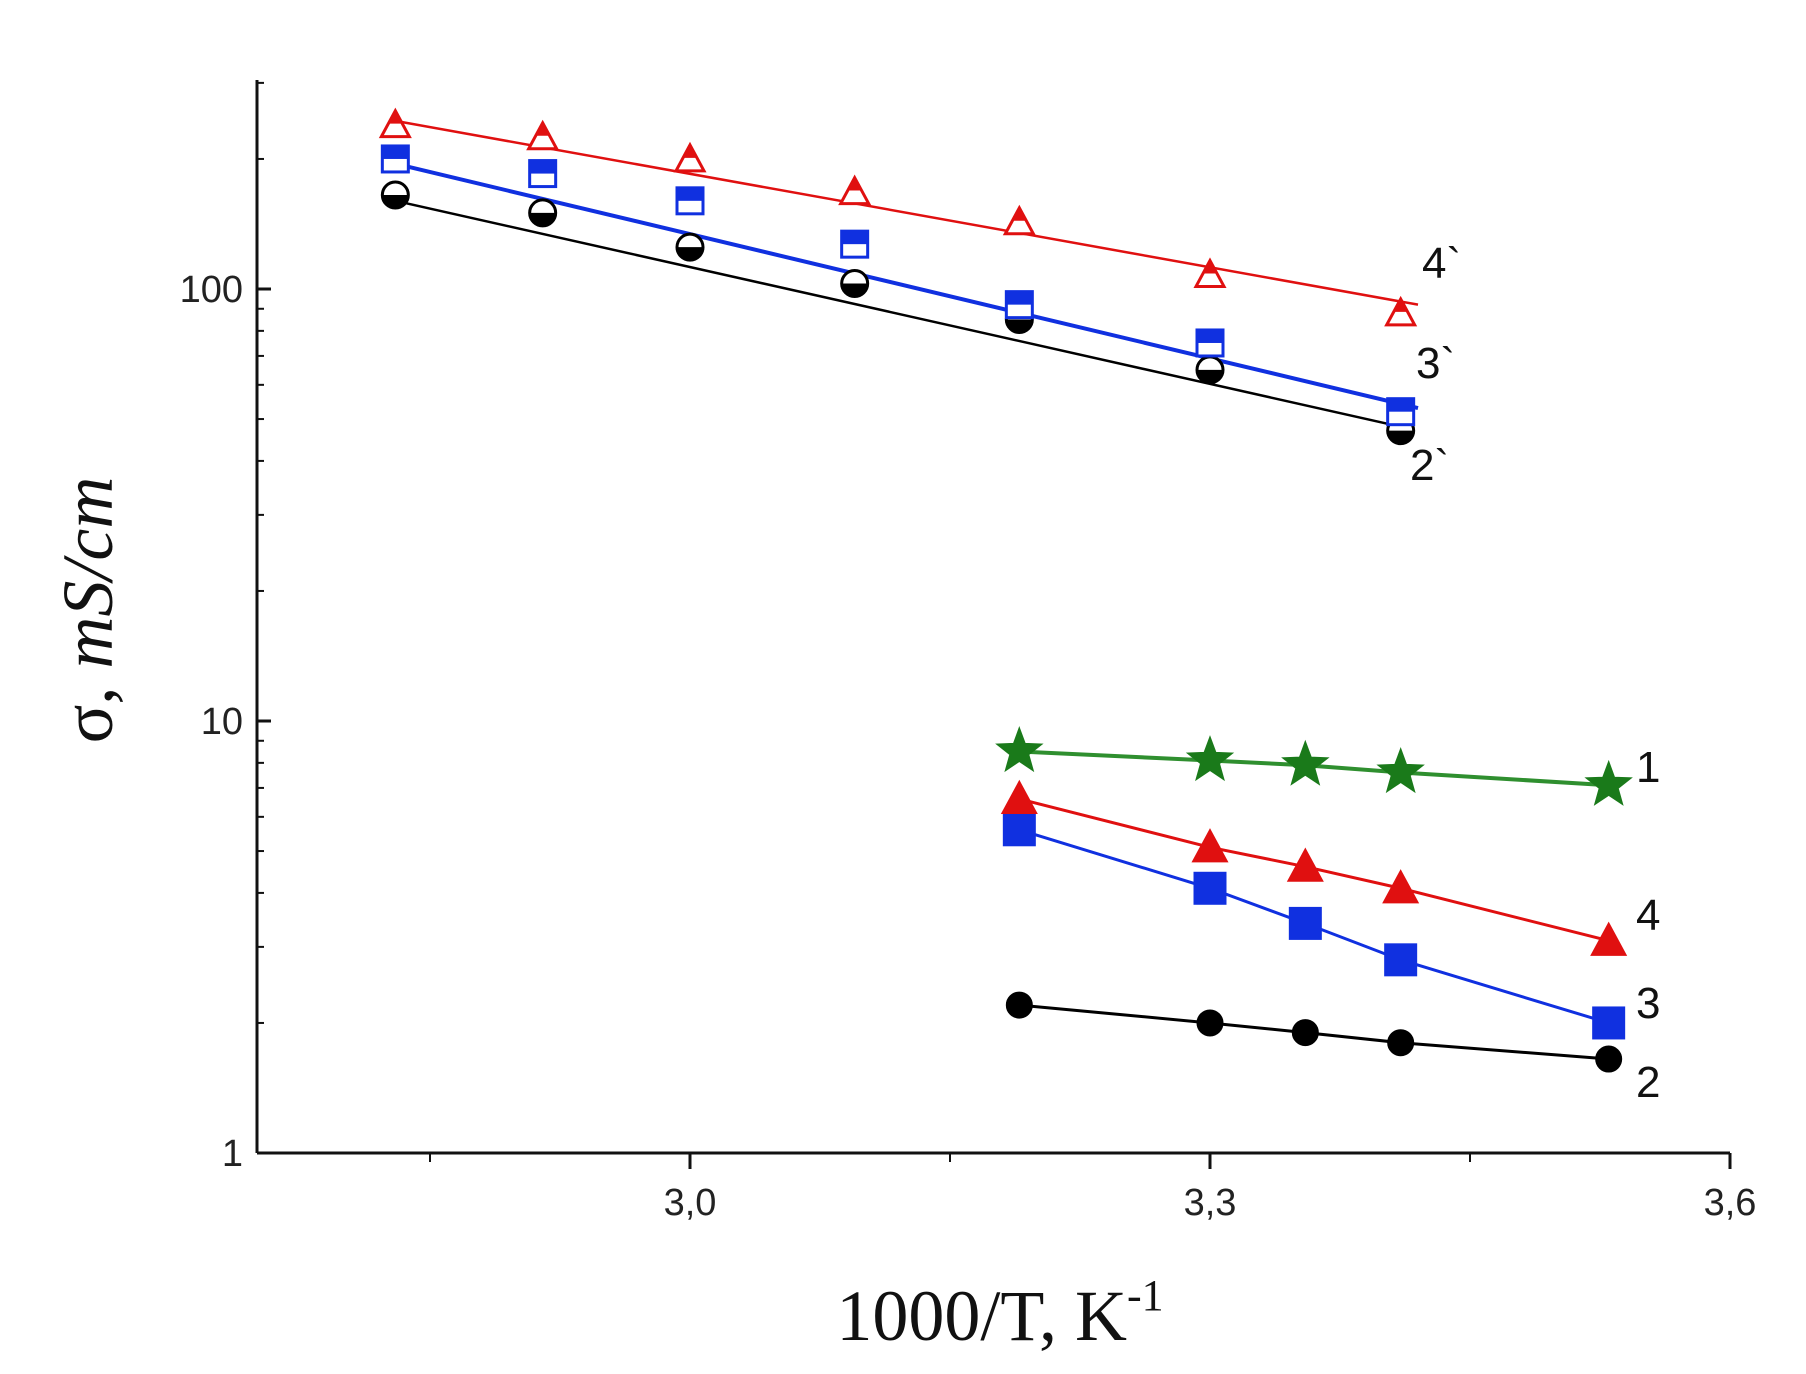 Image resolution: width=1806 pixels, height=1374 pixels. I want to click on y-tick-label: 100, so click(211, 290).